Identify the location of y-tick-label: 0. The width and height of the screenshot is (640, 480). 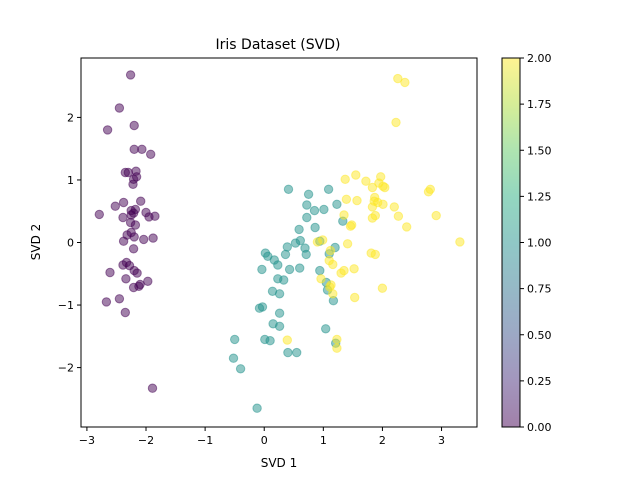
(70, 243).